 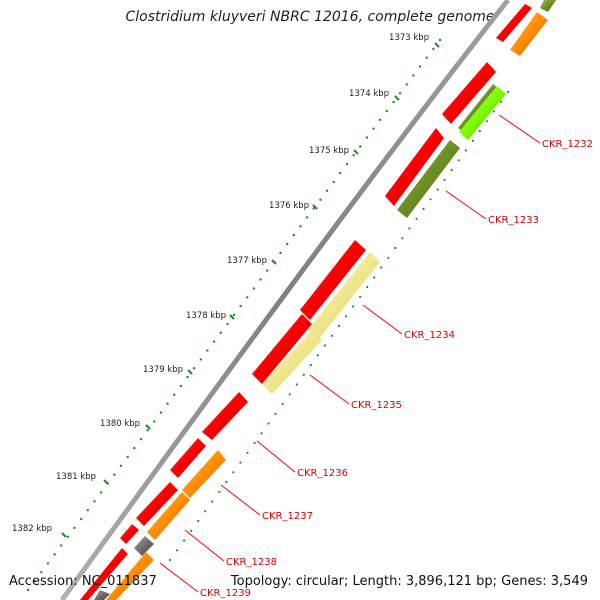 What do you see at coordinates (251, 562) in the screenshot?
I see `gene-label-ckr-1238: CKR_1238` at bounding box center [251, 562].